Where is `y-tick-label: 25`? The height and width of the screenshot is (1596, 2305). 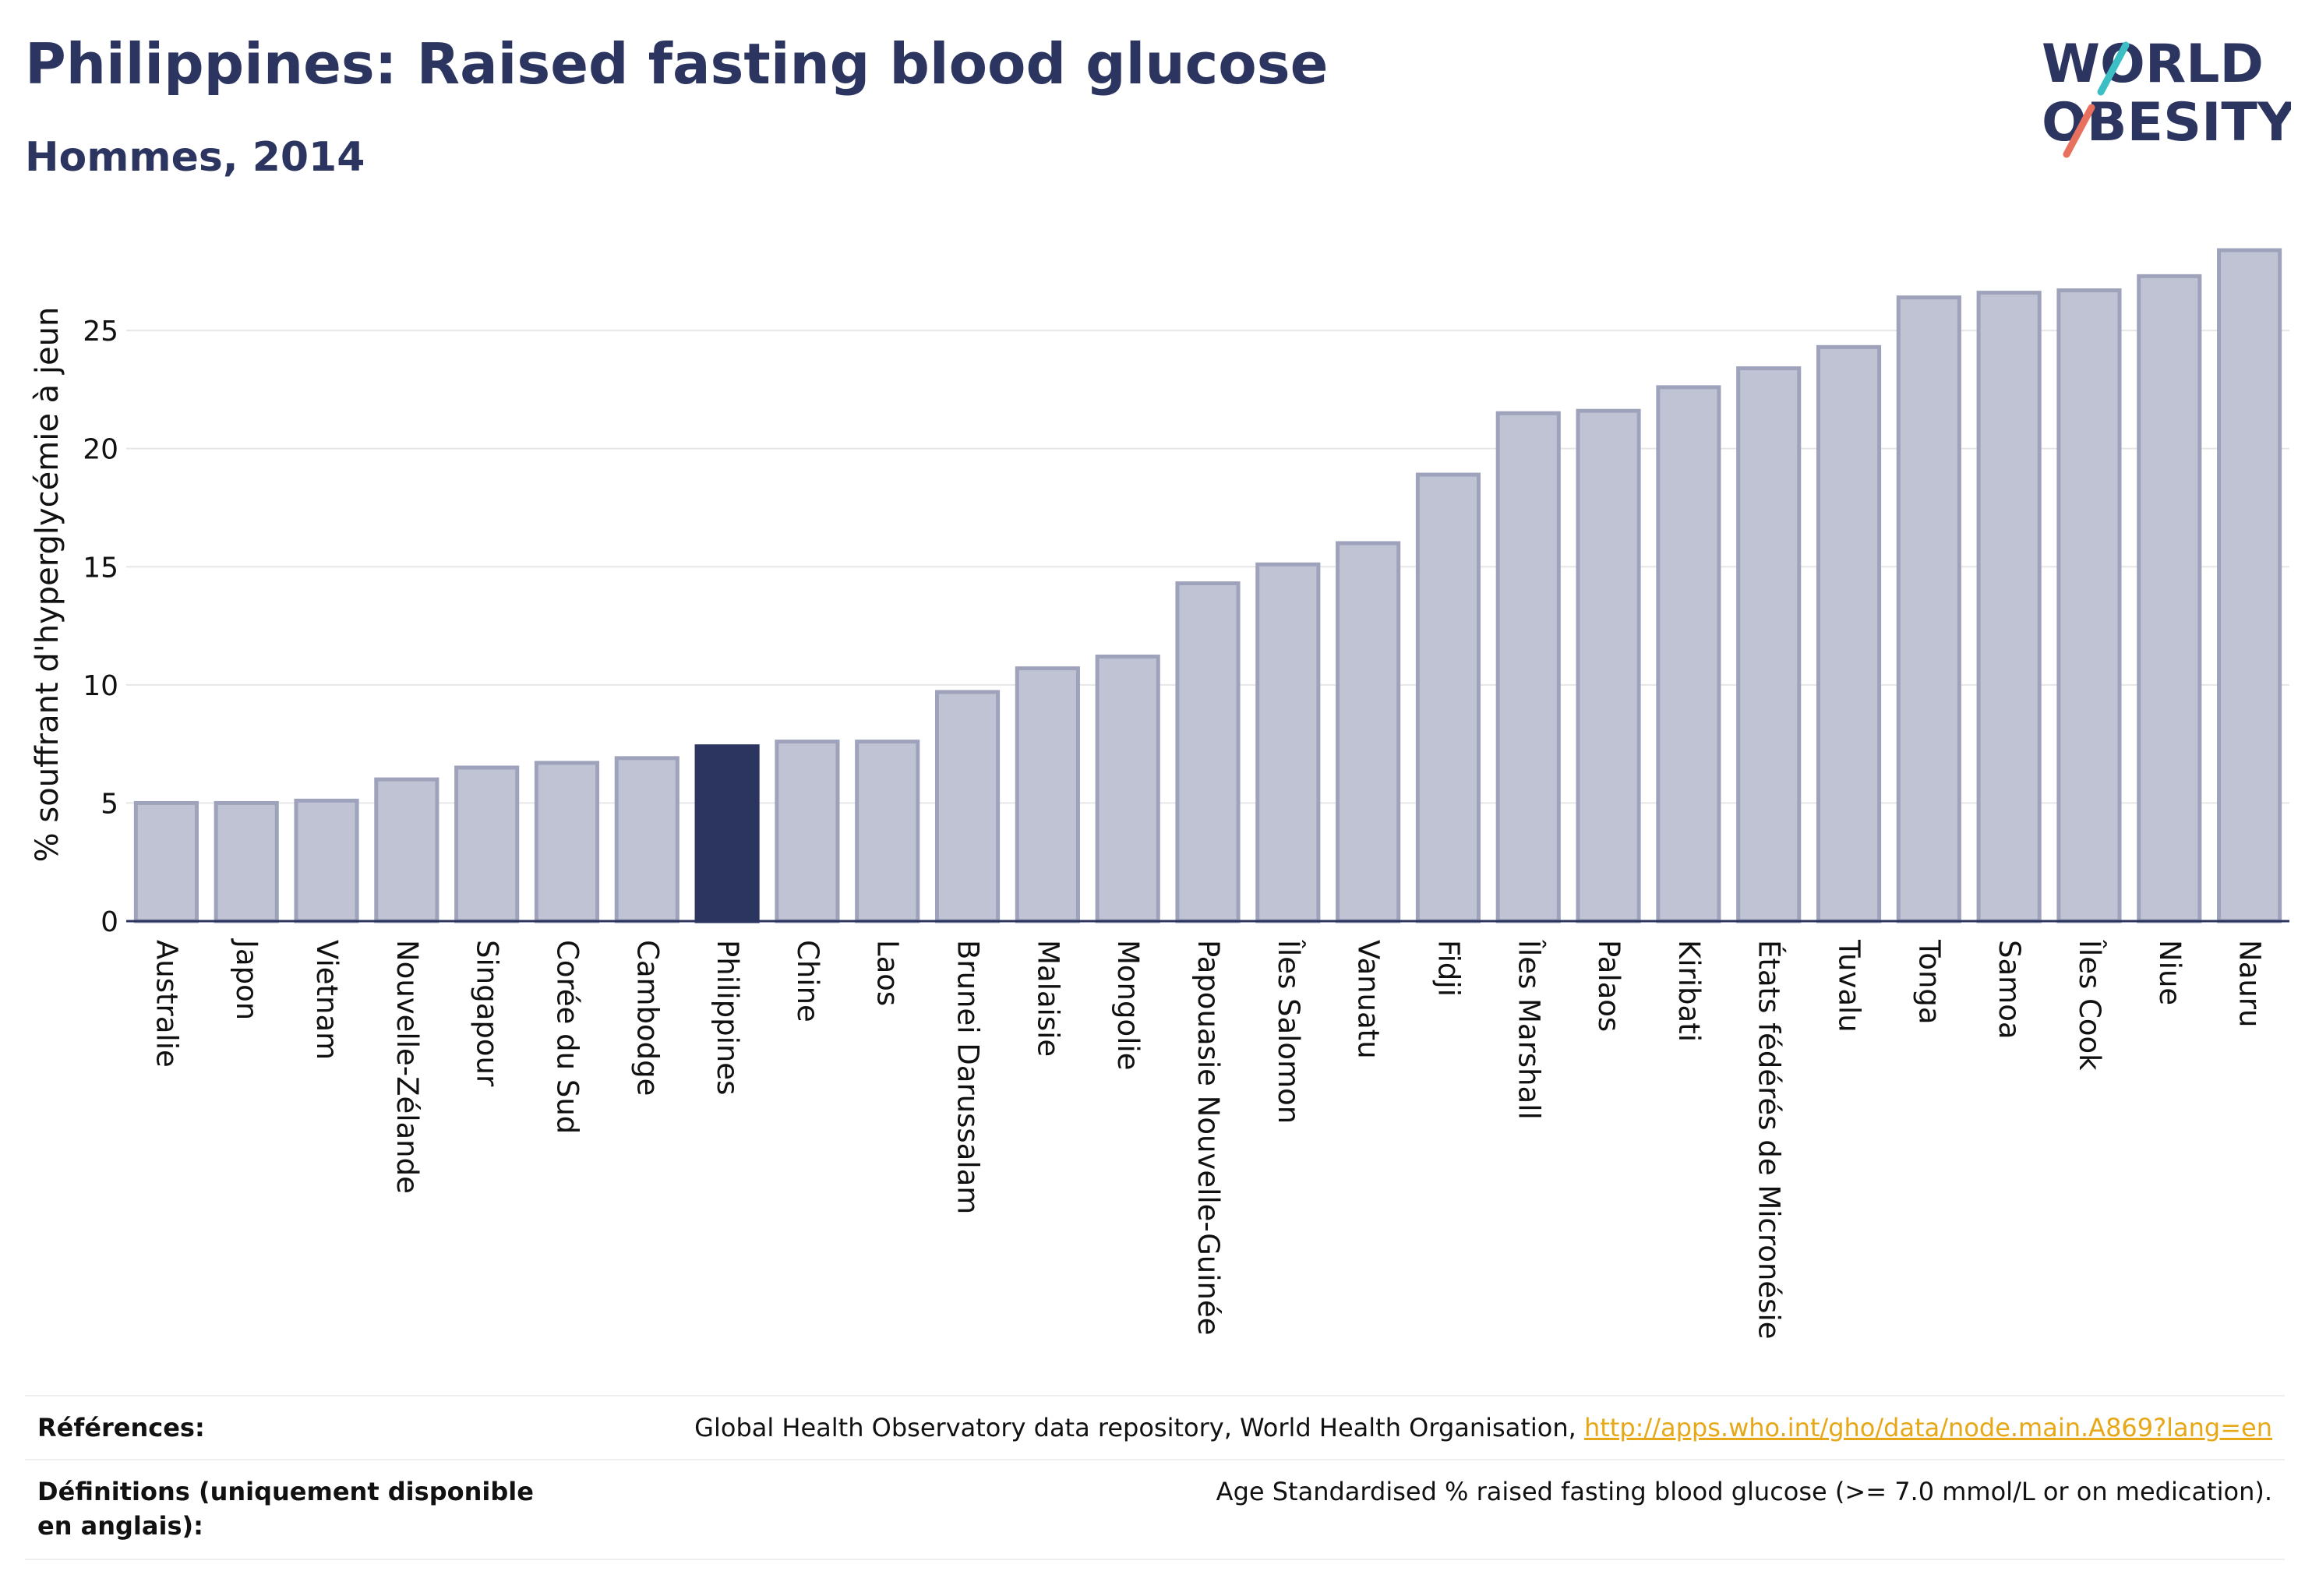
y-tick-label: 25 is located at coordinates (101, 332).